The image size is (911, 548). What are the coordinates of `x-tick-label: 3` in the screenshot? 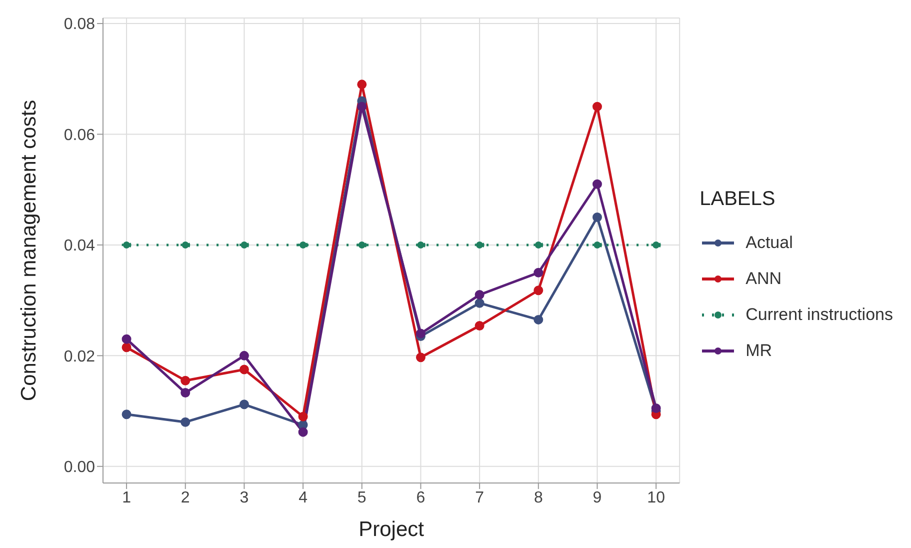 It's located at (244, 497).